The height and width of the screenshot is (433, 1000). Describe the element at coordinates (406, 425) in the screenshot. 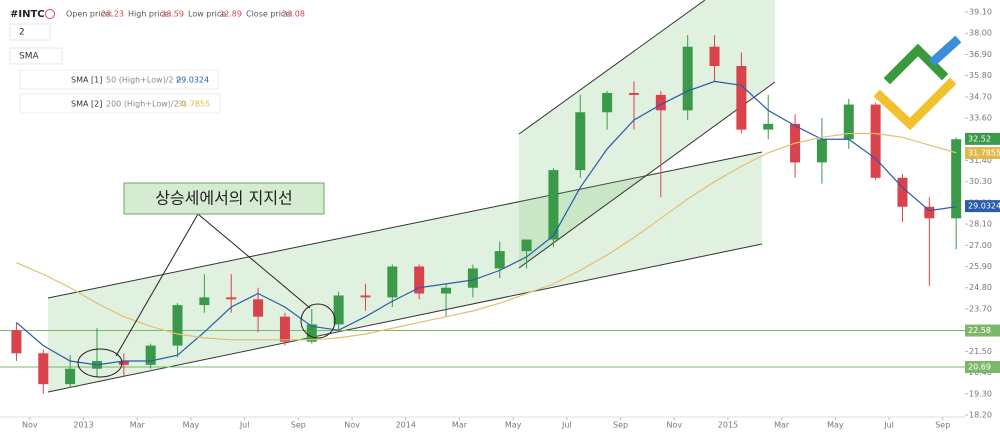

I see `x-tick-label: 2014` at that location.